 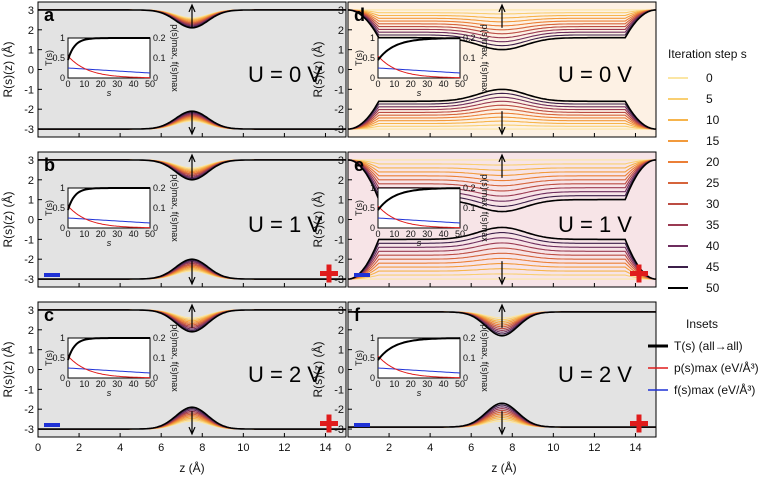 I want to click on inset-legend-label: p(s)max (eV/Å³), so click(x=716, y=367).